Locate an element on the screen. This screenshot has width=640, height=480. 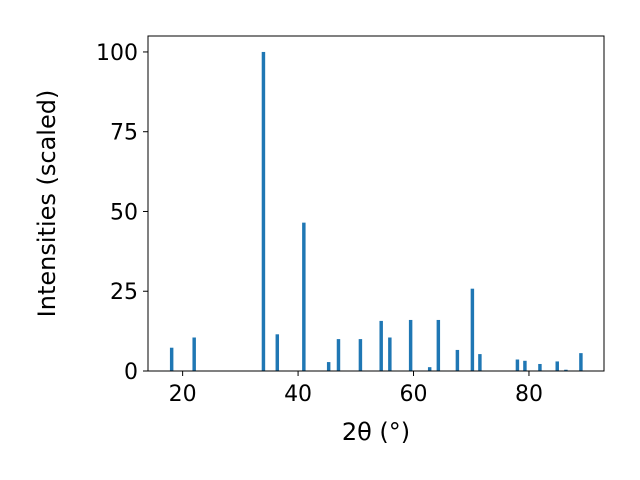
y-tick-label: 25 is located at coordinates (124, 292).